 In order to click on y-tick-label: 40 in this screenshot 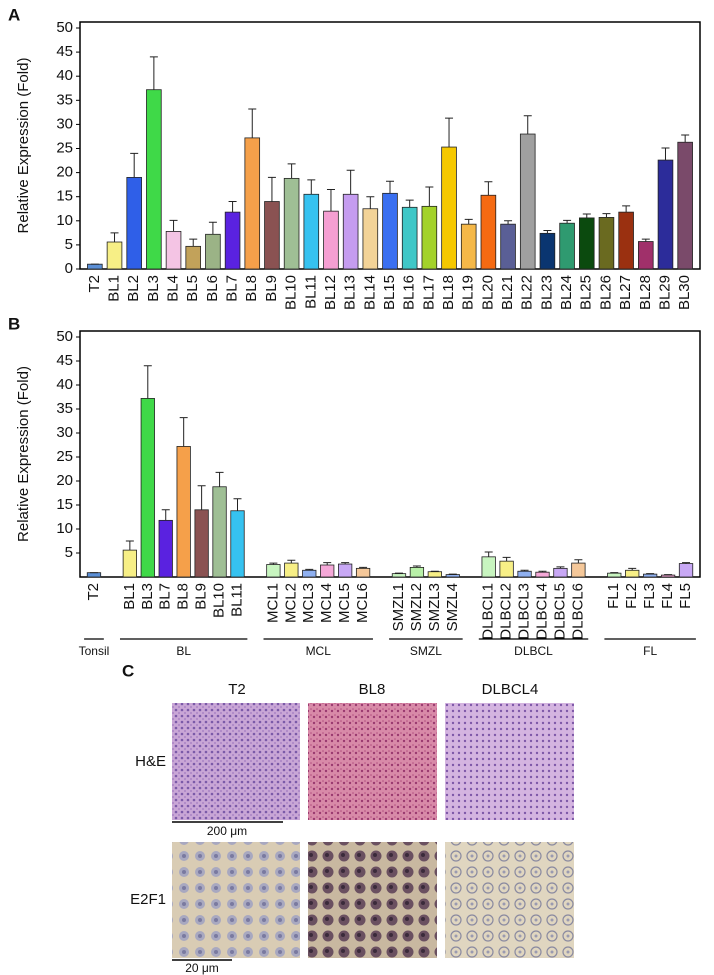, I will do `click(64, 75)`.